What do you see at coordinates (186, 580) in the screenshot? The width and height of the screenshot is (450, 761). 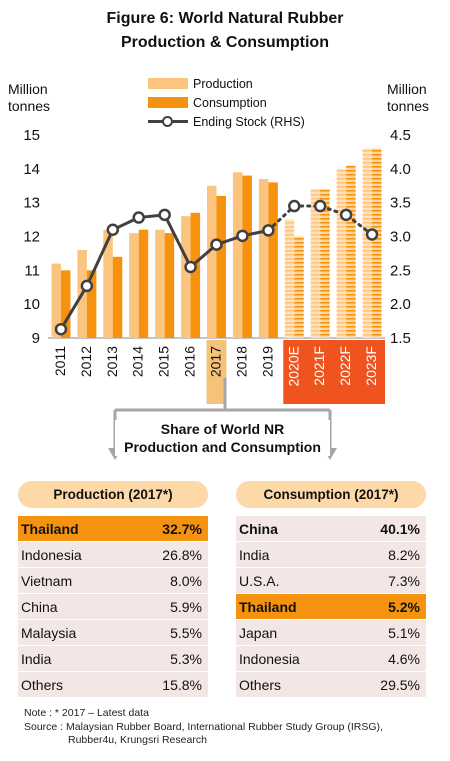 I see `production-share: 8.0%` at bounding box center [186, 580].